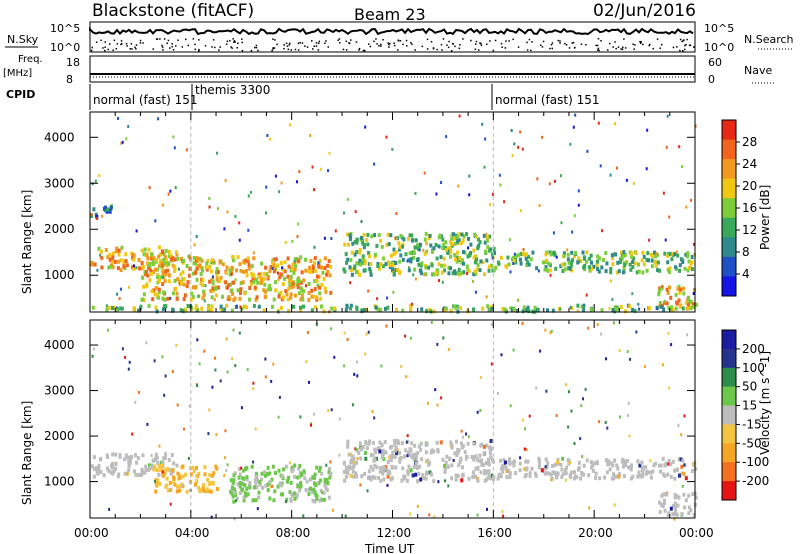 The width and height of the screenshot is (800, 554). I want to click on velocity-colorbar-swatch, so click(729, 377).